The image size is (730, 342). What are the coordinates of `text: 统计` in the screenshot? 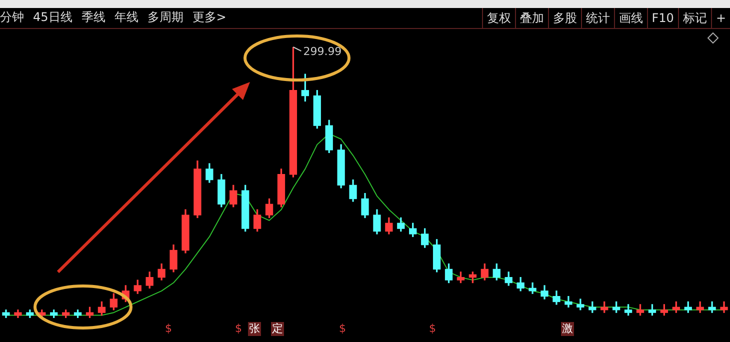 It's located at (597, 18).